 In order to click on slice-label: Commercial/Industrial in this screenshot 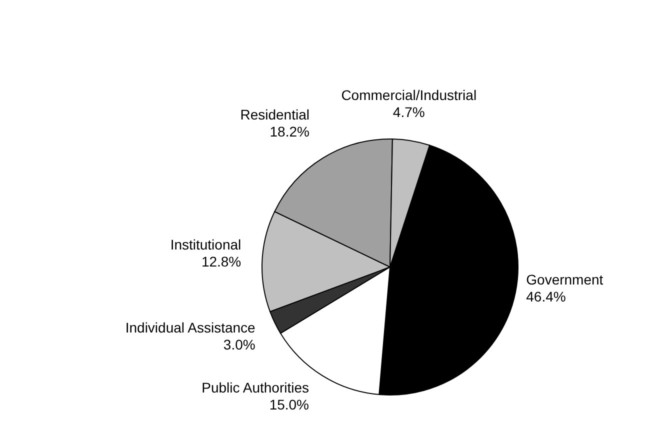, I will do `click(409, 94)`.